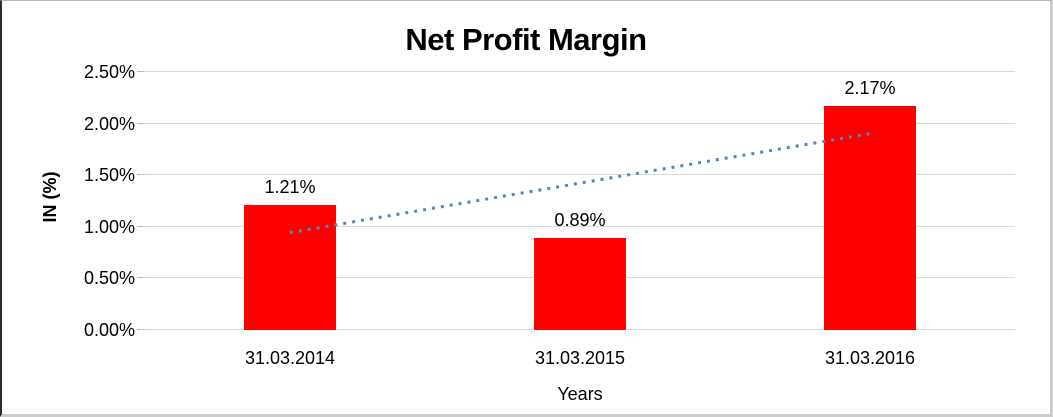 The image size is (1053, 417). What do you see at coordinates (870, 358) in the screenshot?
I see `x-tick-label: 31.03.2016` at bounding box center [870, 358].